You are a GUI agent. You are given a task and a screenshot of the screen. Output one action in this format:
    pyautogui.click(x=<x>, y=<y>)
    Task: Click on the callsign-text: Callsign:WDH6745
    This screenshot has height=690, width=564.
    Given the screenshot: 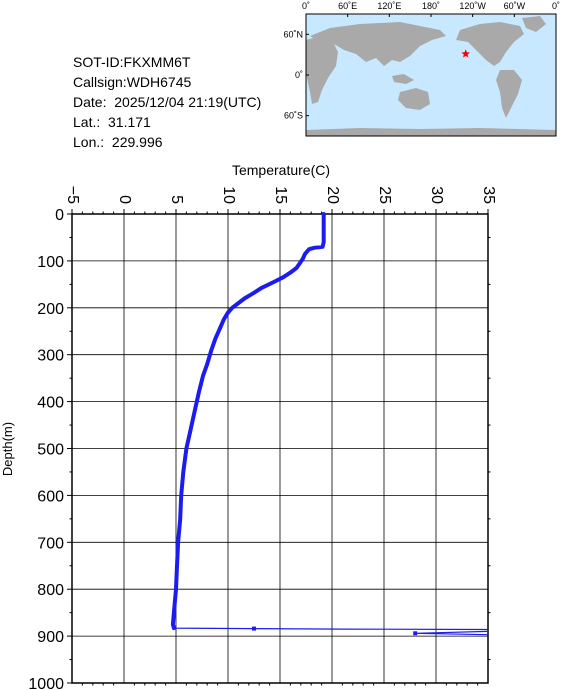 What is the action you would take?
    pyautogui.click(x=132, y=82)
    